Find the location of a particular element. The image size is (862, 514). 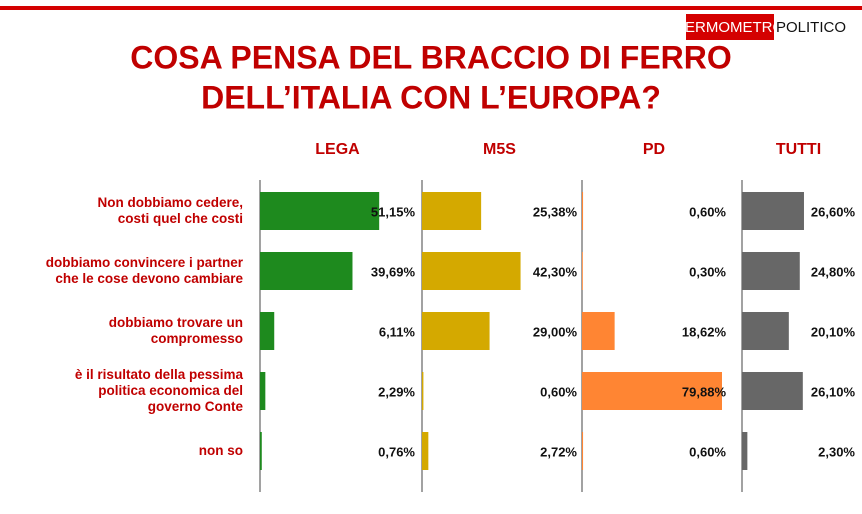

value-label: 0,76% is located at coordinates (396, 451).